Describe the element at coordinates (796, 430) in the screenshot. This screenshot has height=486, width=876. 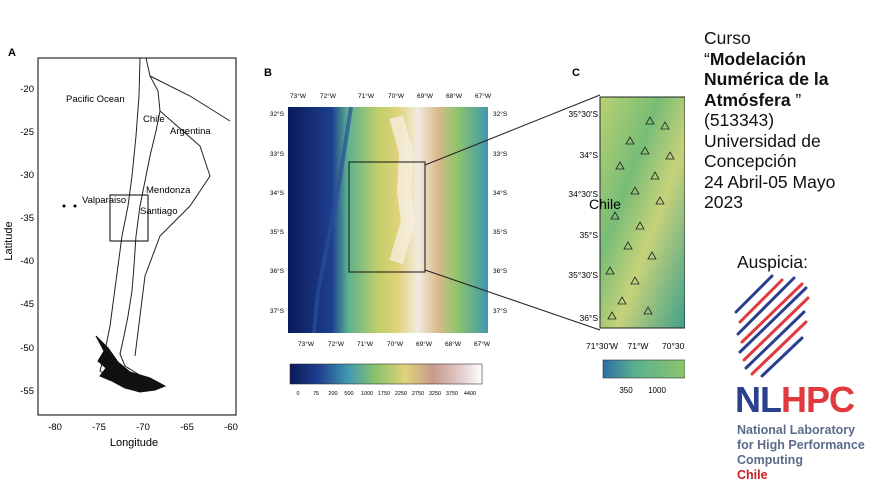
I see `logo-line-1: National Laboratory` at that location.